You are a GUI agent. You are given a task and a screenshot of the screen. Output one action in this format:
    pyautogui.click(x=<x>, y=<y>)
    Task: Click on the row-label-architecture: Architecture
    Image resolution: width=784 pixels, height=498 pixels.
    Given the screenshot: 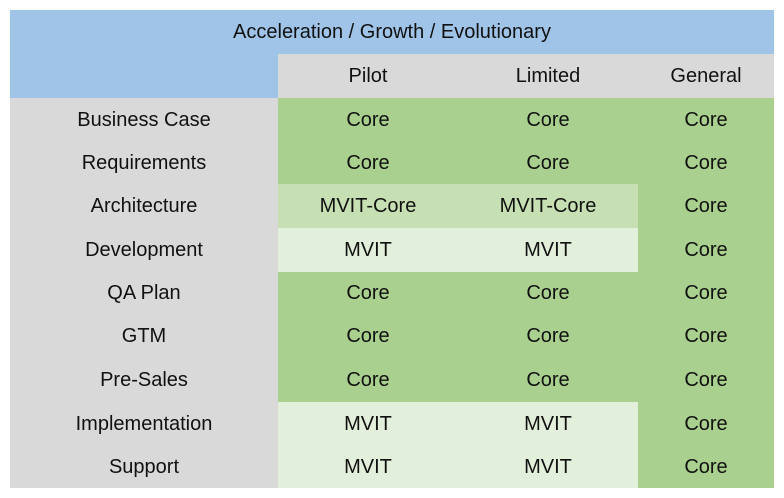 What is the action you would take?
    pyautogui.click(x=144, y=206)
    